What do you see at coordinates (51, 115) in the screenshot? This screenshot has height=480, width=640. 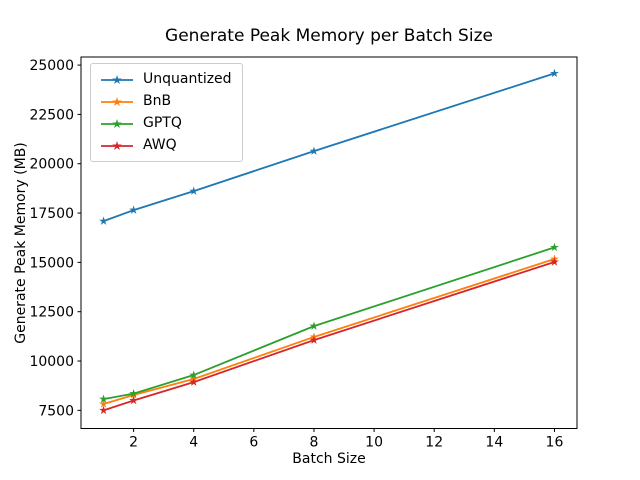 I see `y-tick-label: 22500` at bounding box center [51, 115].